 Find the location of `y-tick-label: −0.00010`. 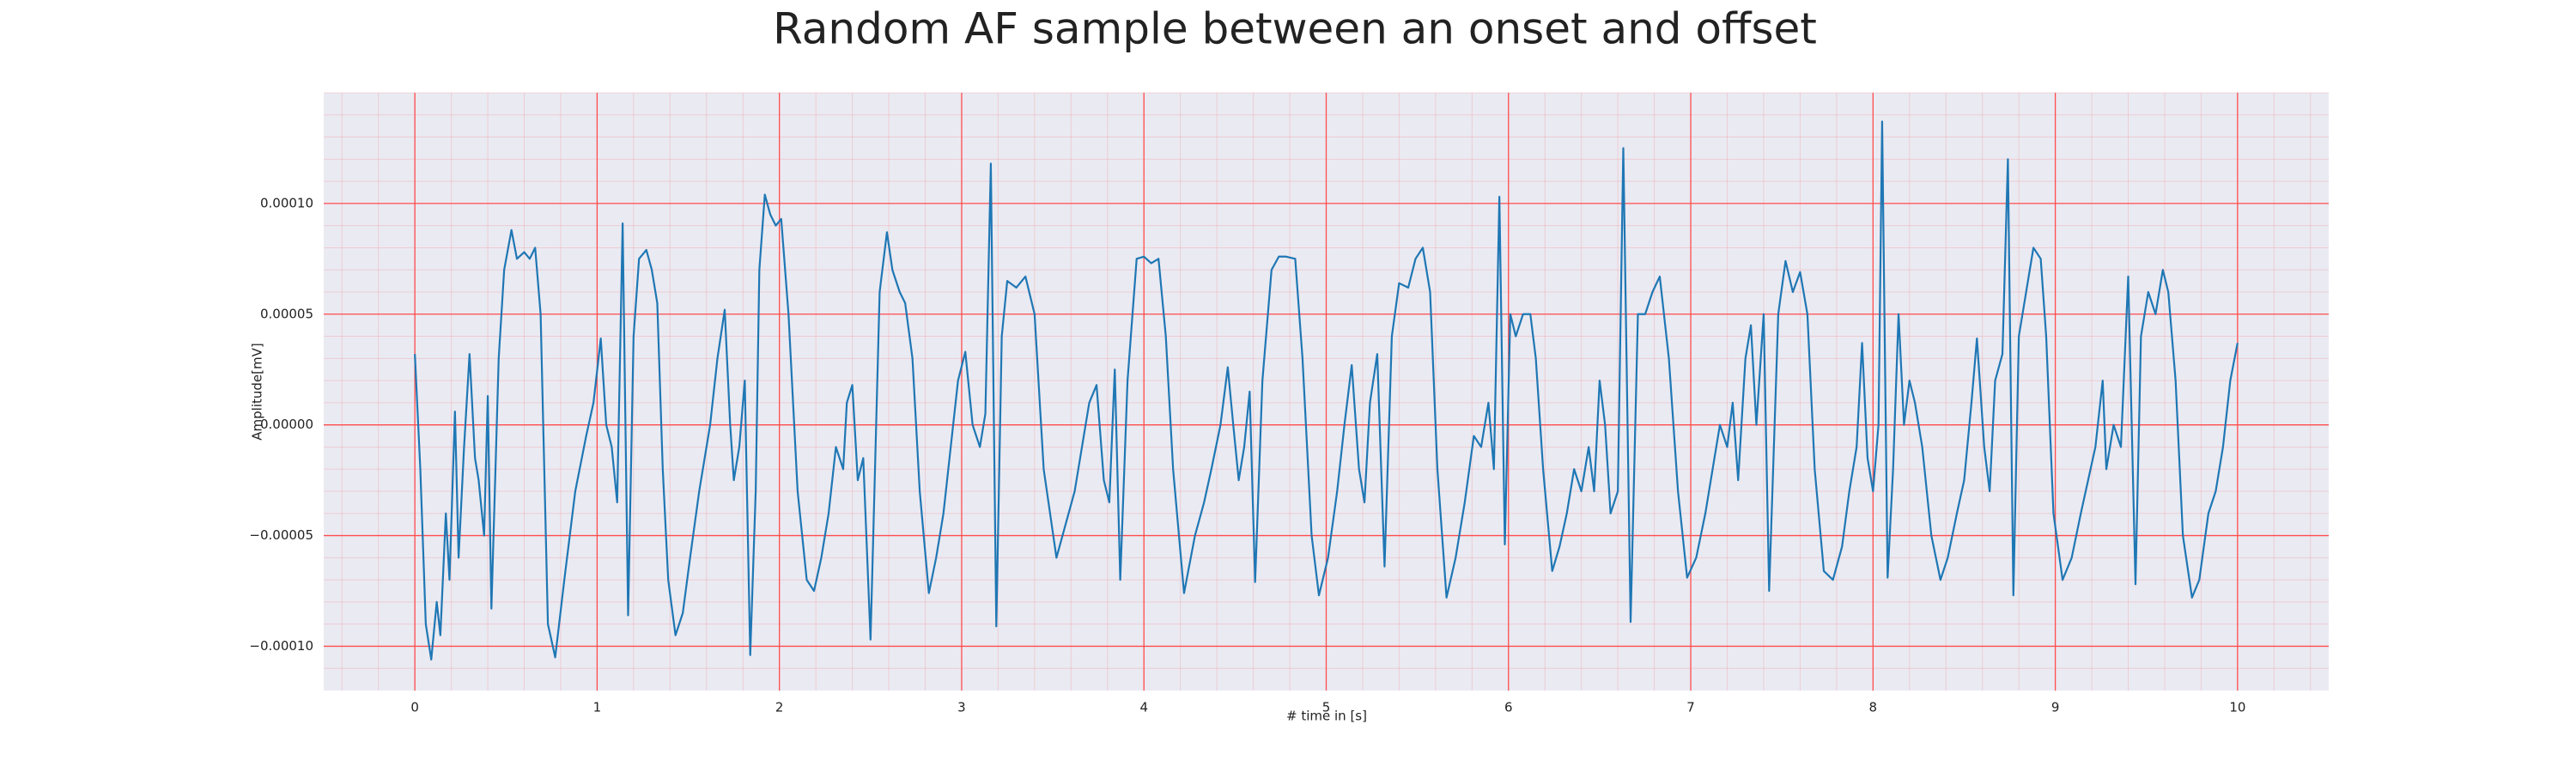

y-tick-label: −0.00010 is located at coordinates (281, 646).